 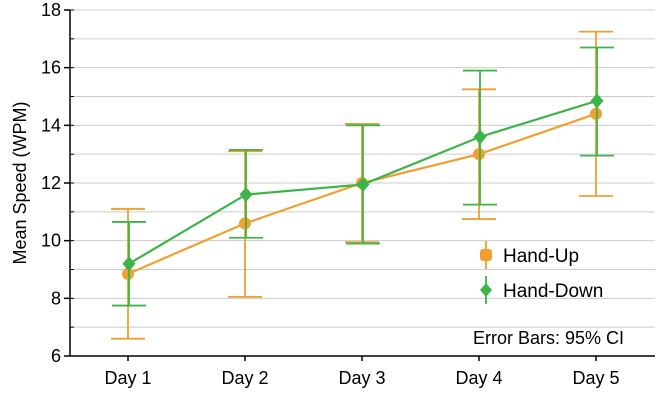 I want to click on y-tick-label: 8, so click(x=56, y=298).